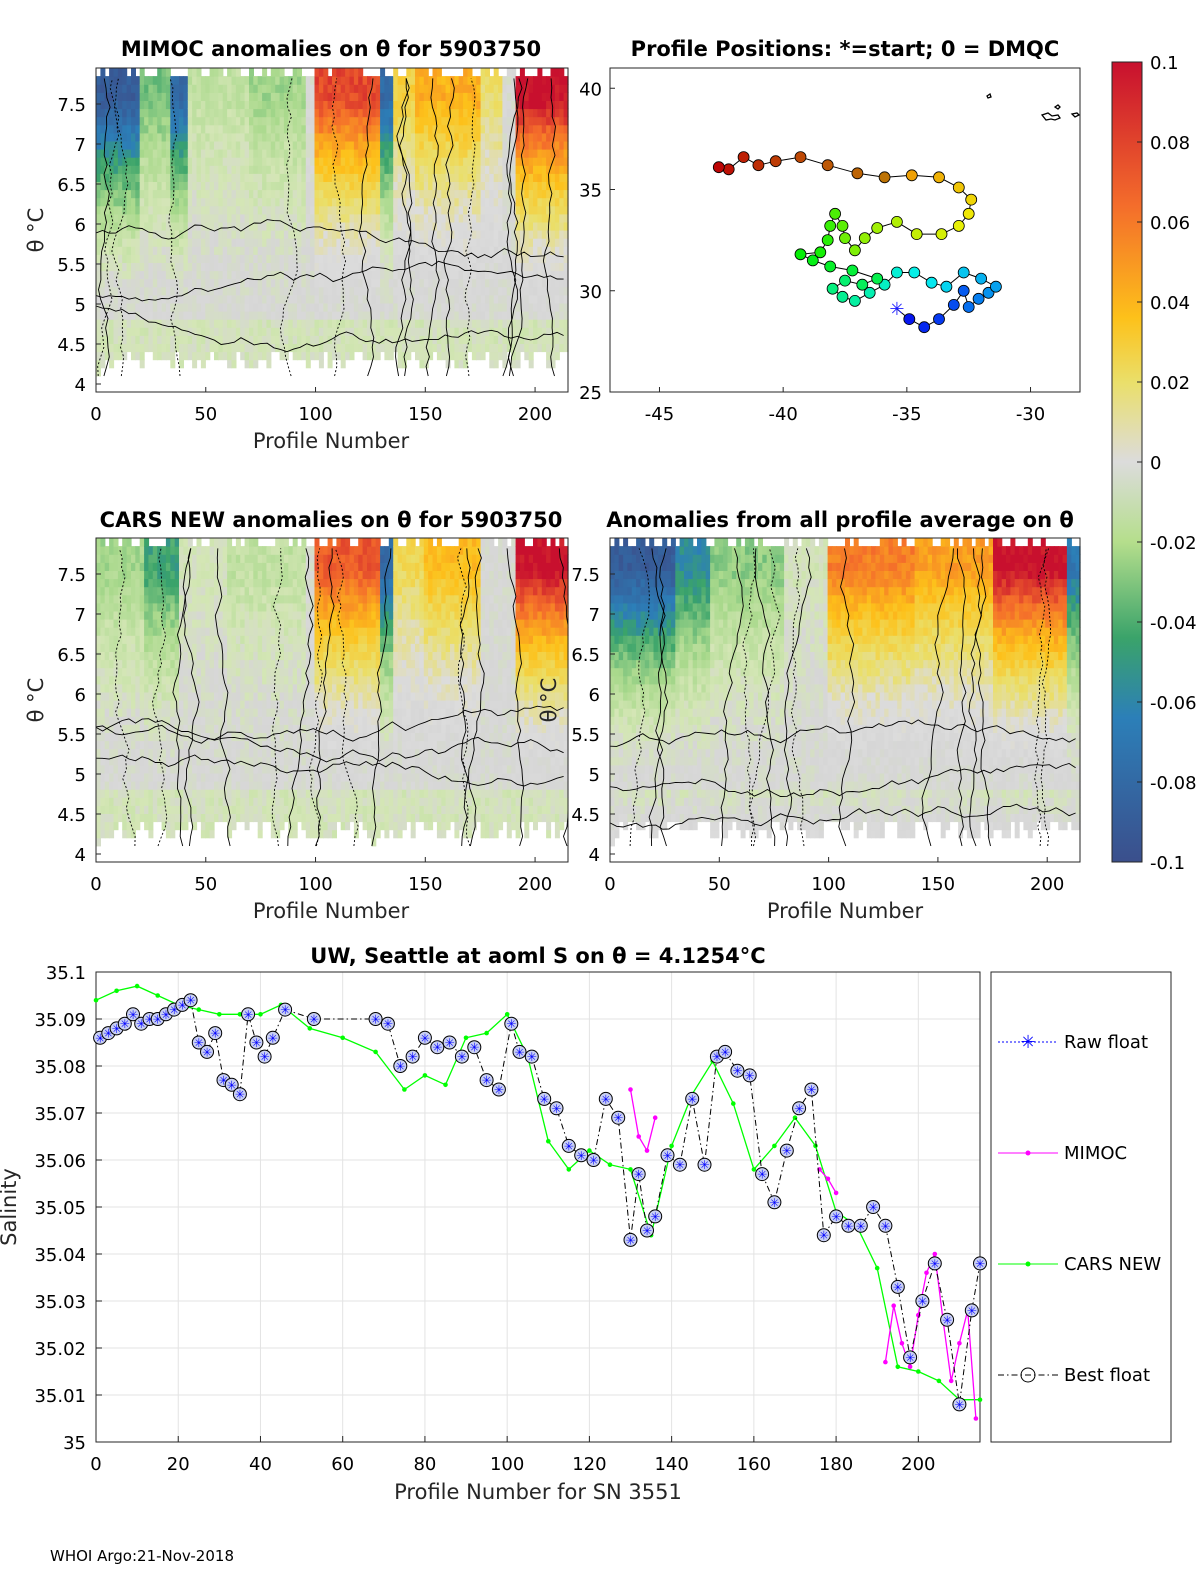 The width and height of the screenshot is (1200, 1575). Describe the element at coordinates (896, 309) in the screenshot. I see `start-marker-icon: ✳` at that location.